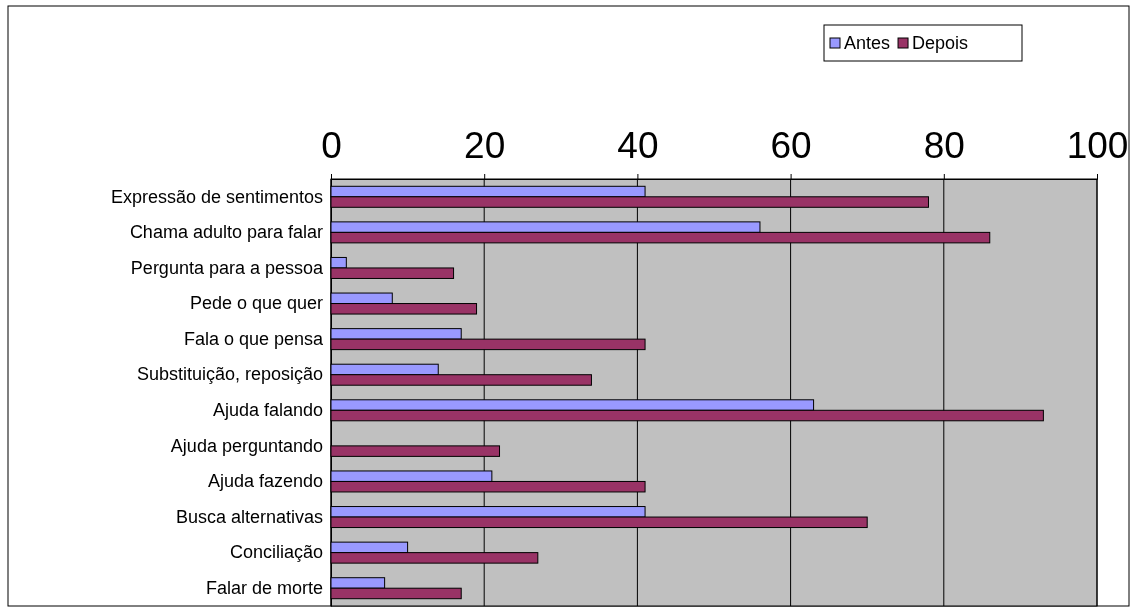 The width and height of the screenshot is (1137, 610). Describe the element at coordinates (226, 232) in the screenshot. I see `y-tick-label: Chama adulto para falar` at that location.